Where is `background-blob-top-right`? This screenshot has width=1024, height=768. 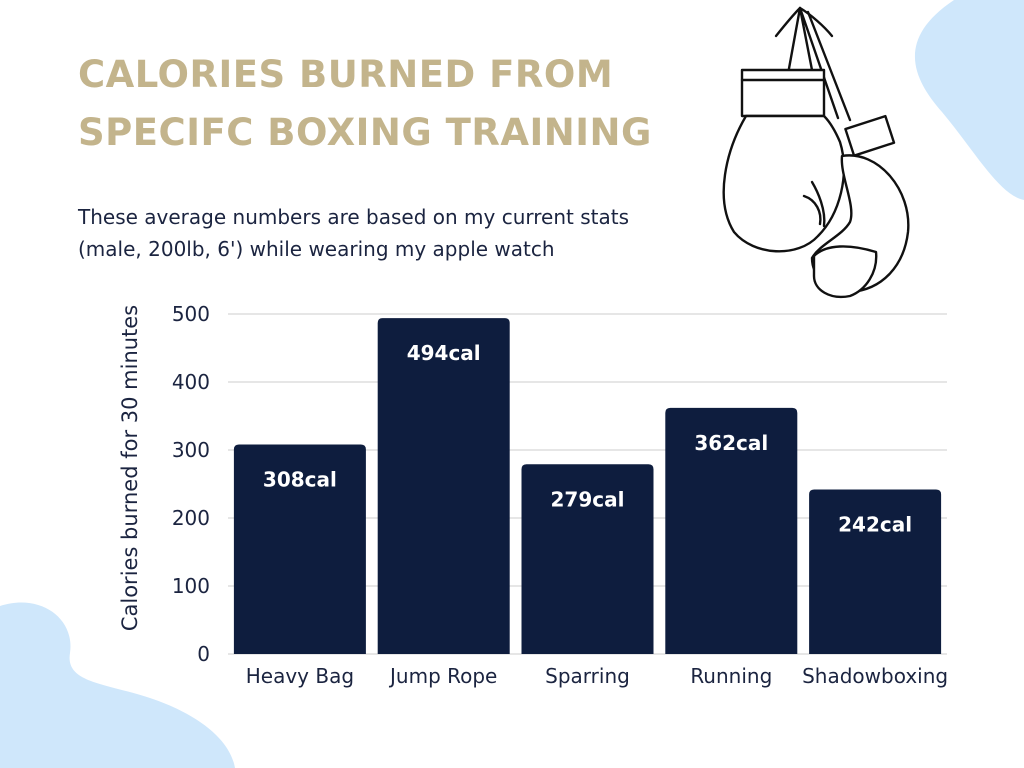 background-blob-top-right is located at coordinates (969, 100).